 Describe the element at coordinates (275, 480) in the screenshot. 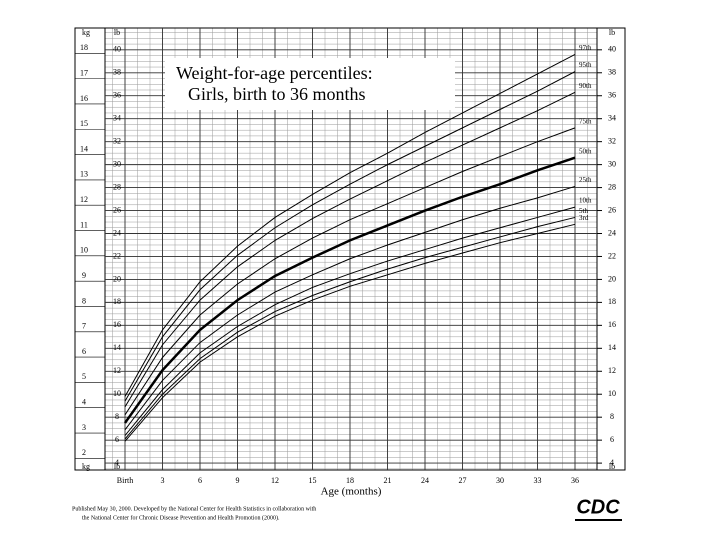

I see `x-tick-label: 12` at that location.